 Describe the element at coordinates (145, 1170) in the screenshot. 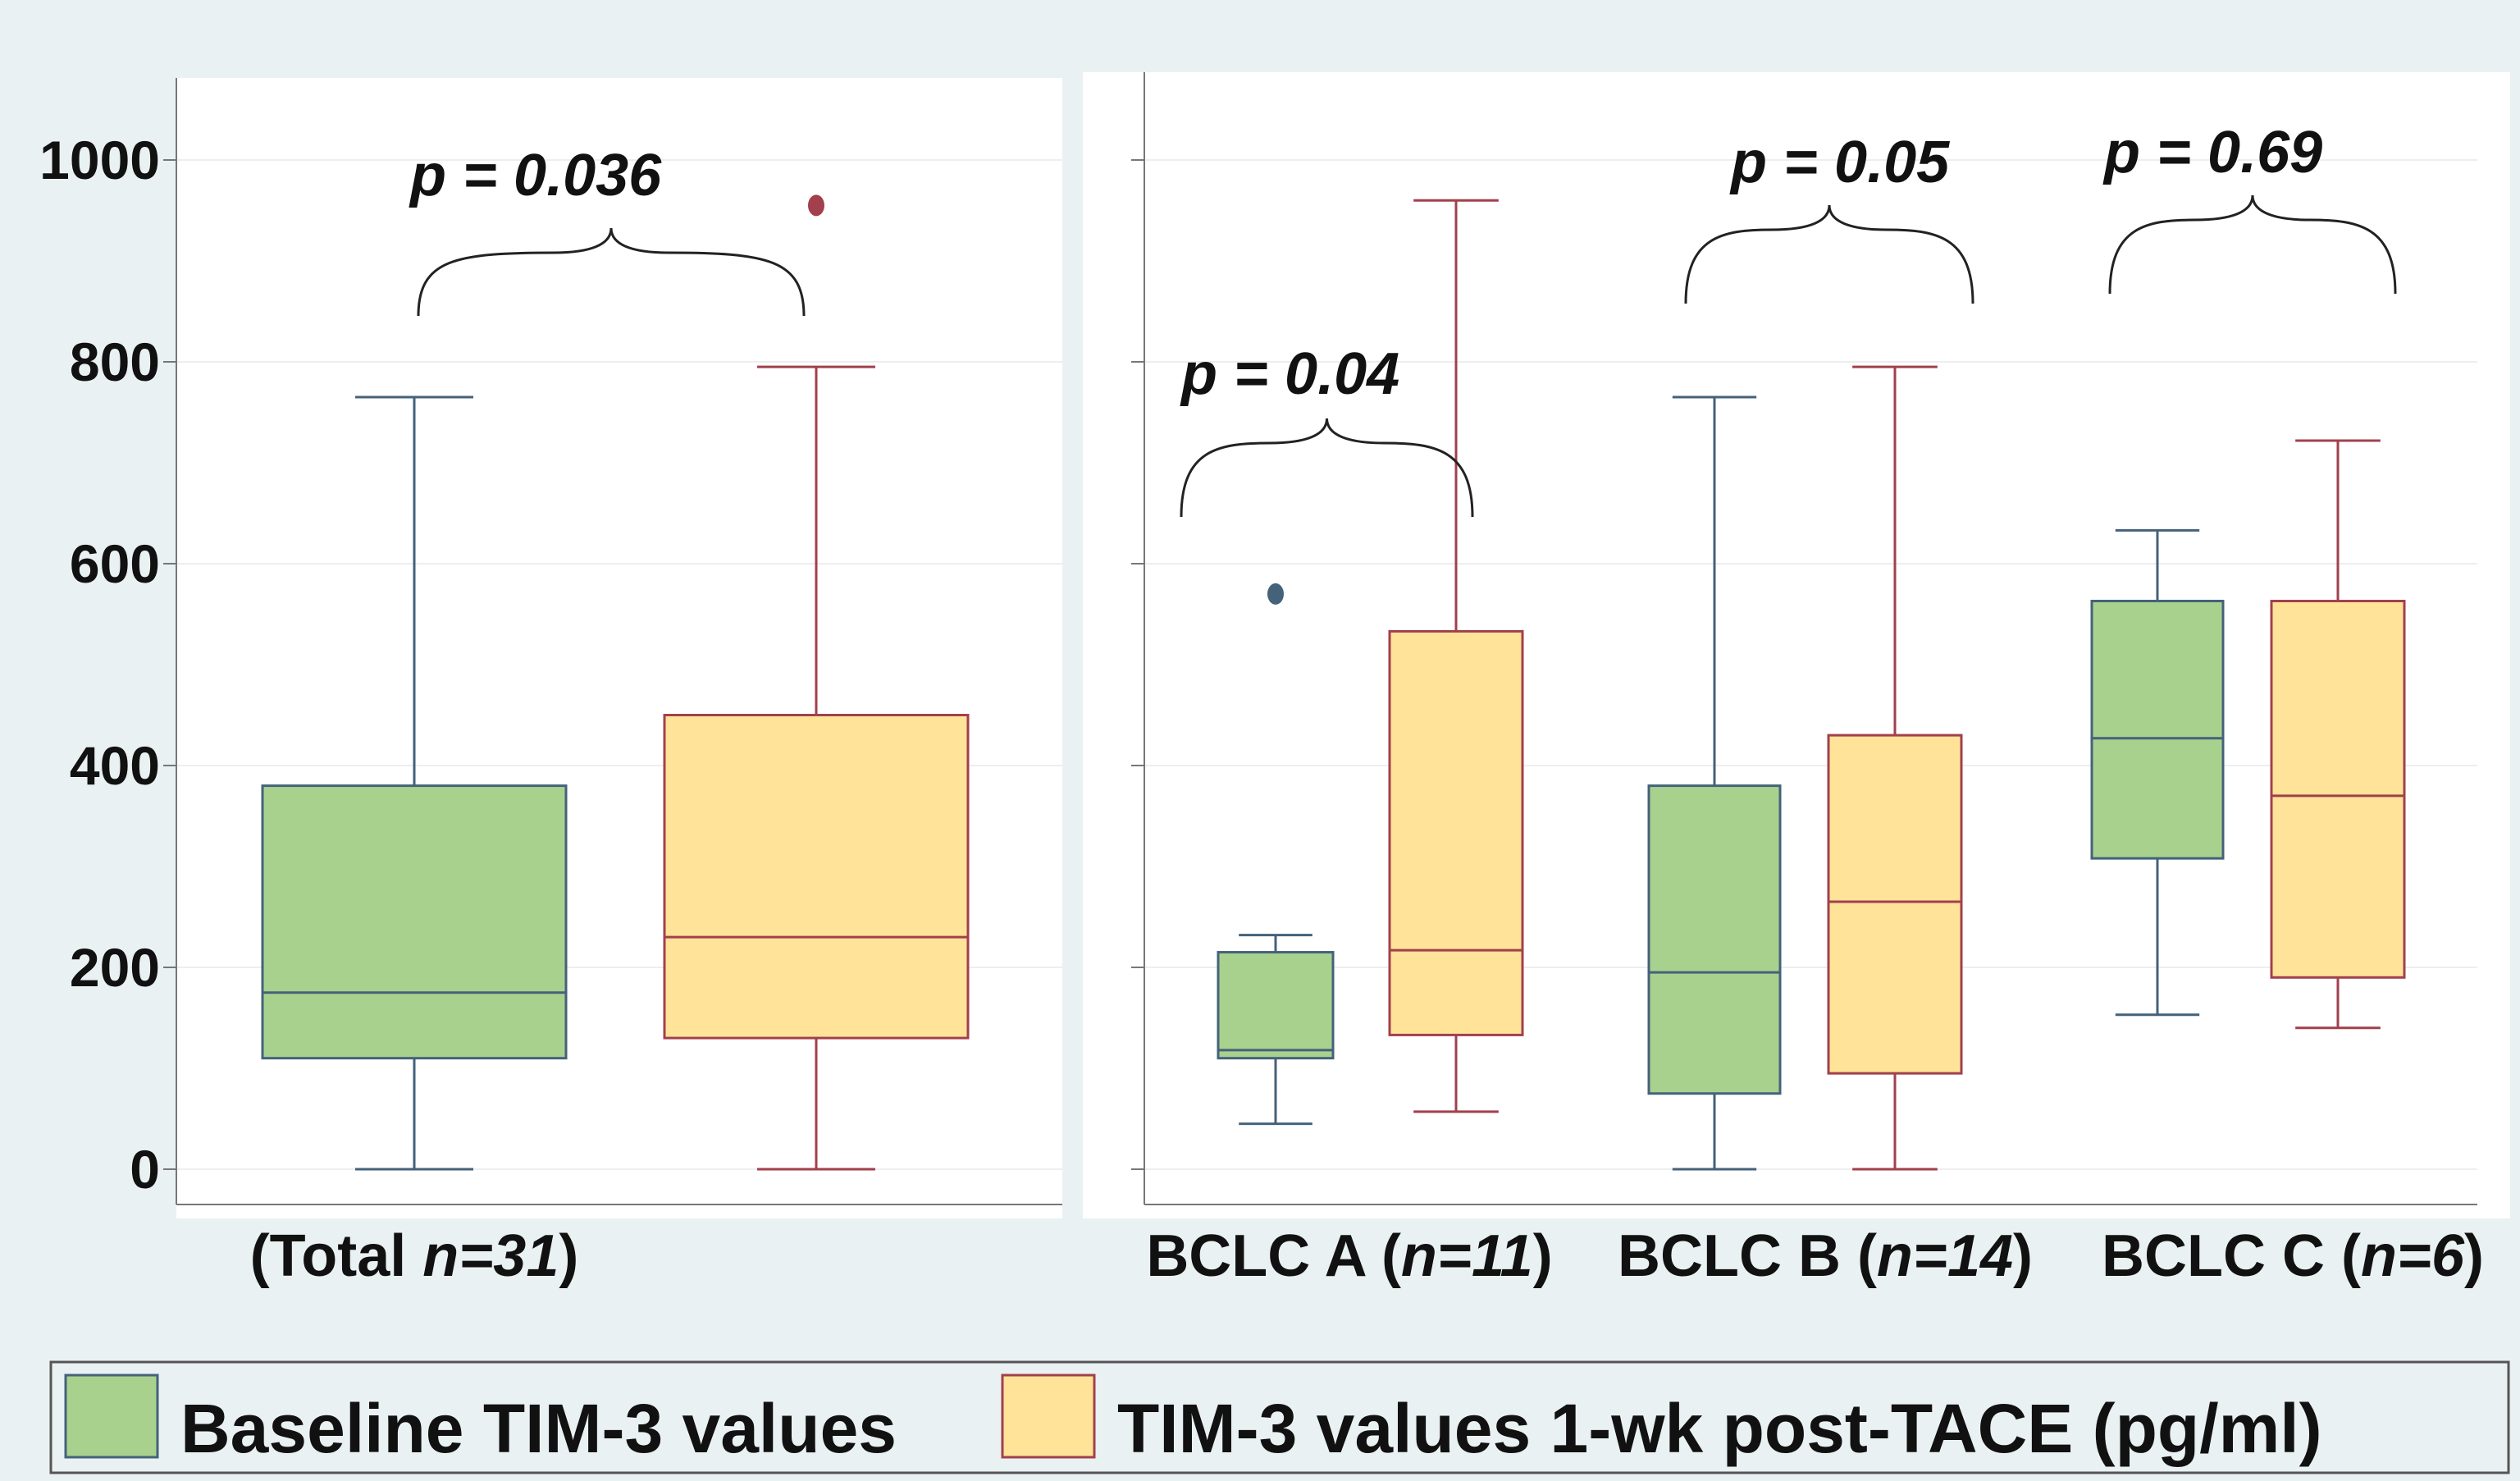

I see `y-tick-label: 0` at that location.